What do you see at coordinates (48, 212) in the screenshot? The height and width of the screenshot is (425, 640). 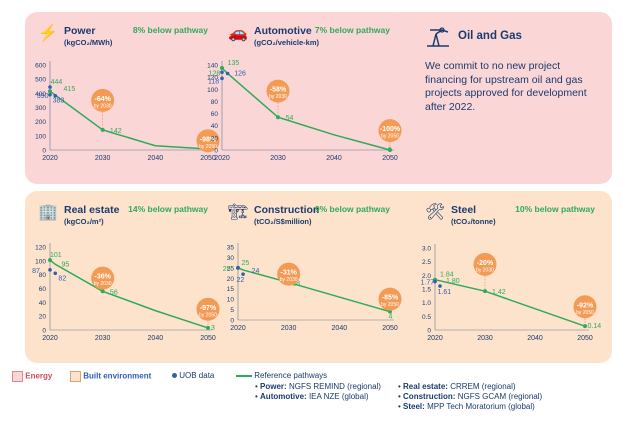 I see `building-icon: 🏢` at bounding box center [48, 212].